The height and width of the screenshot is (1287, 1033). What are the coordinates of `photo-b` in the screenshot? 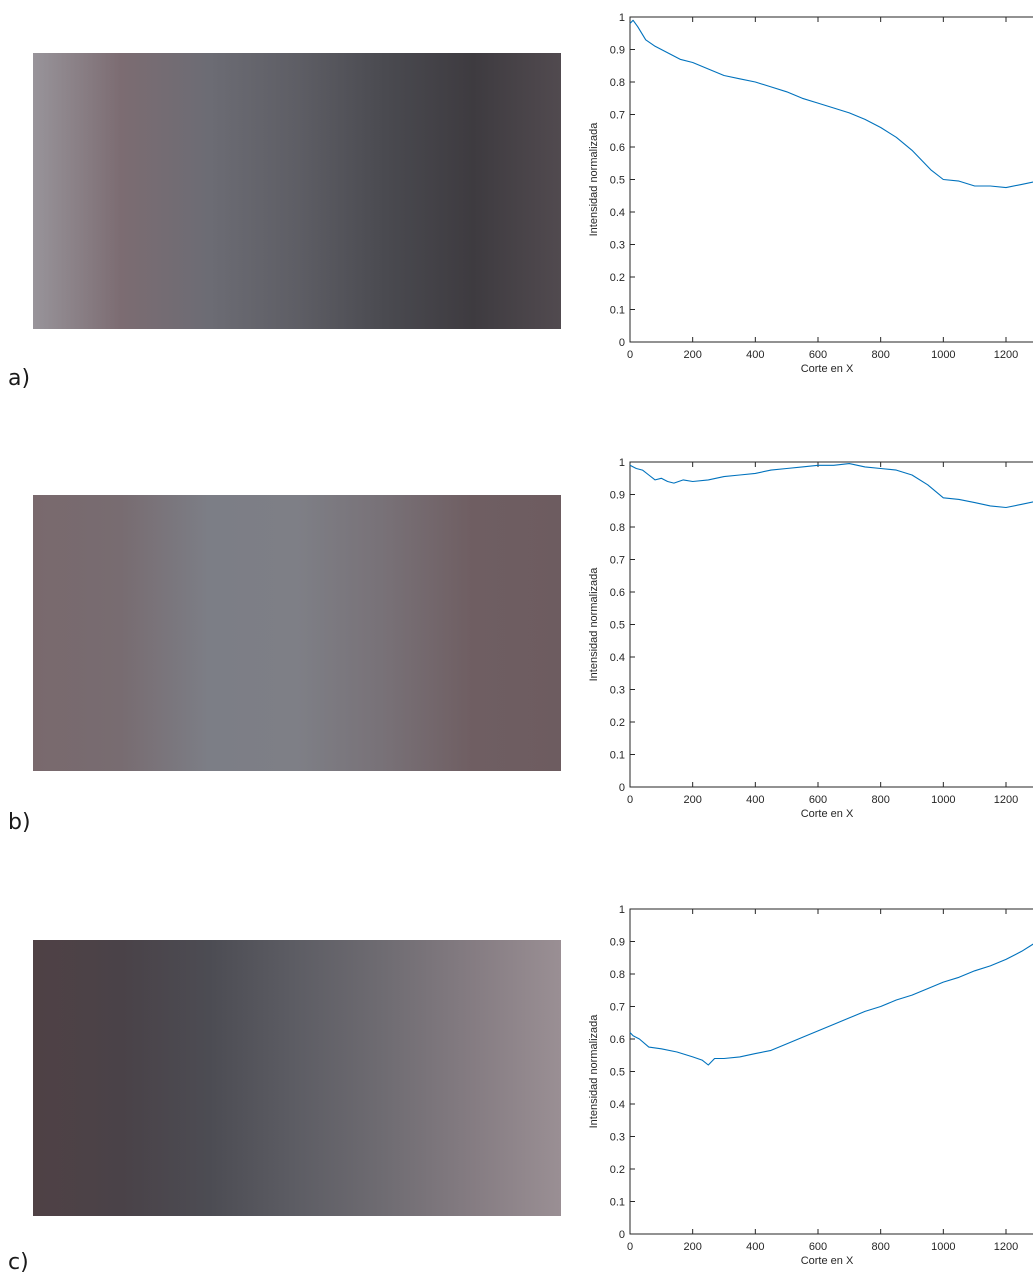 It's located at (297, 633).